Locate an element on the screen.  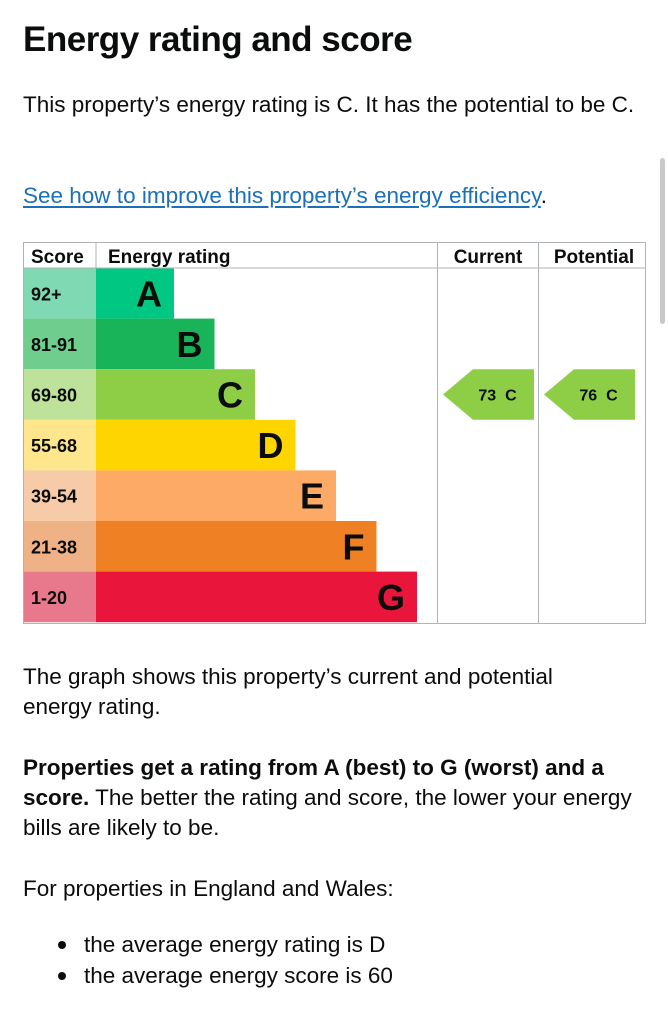
rating-letter-g: G is located at coordinates (391, 597).